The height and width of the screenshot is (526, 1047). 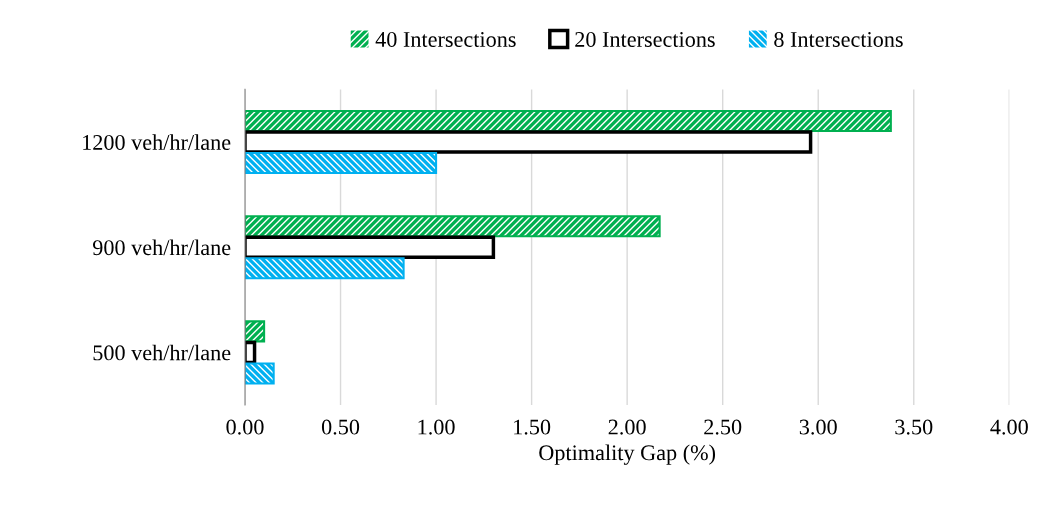 I want to click on y-tick-label: 1200 veh/hr/lane, so click(x=157, y=142).